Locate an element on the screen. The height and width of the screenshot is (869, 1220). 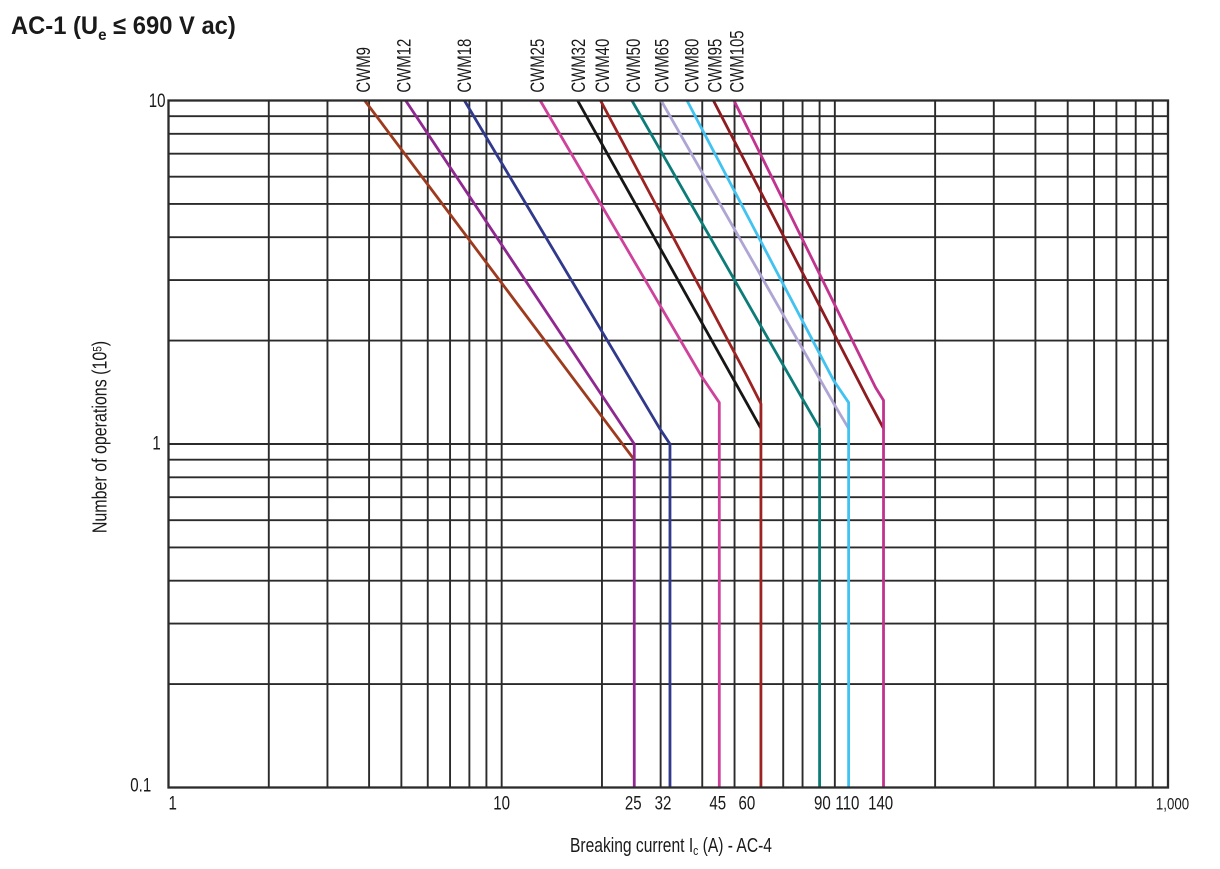
y-tick-label: 10 is located at coordinates (157, 100).